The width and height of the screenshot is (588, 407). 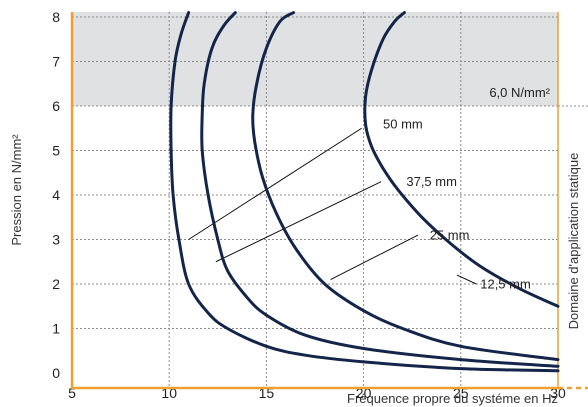 What do you see at coordinates (56, 284) in the screenshot?
I see `y-tick-label: 2` at bounding box center [56, 284].